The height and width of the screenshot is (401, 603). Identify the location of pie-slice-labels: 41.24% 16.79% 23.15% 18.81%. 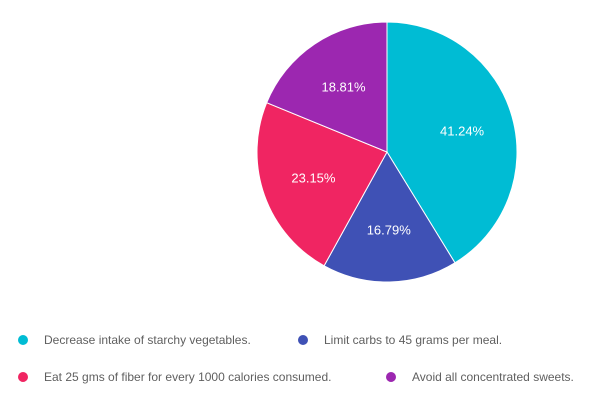
(387, 159).